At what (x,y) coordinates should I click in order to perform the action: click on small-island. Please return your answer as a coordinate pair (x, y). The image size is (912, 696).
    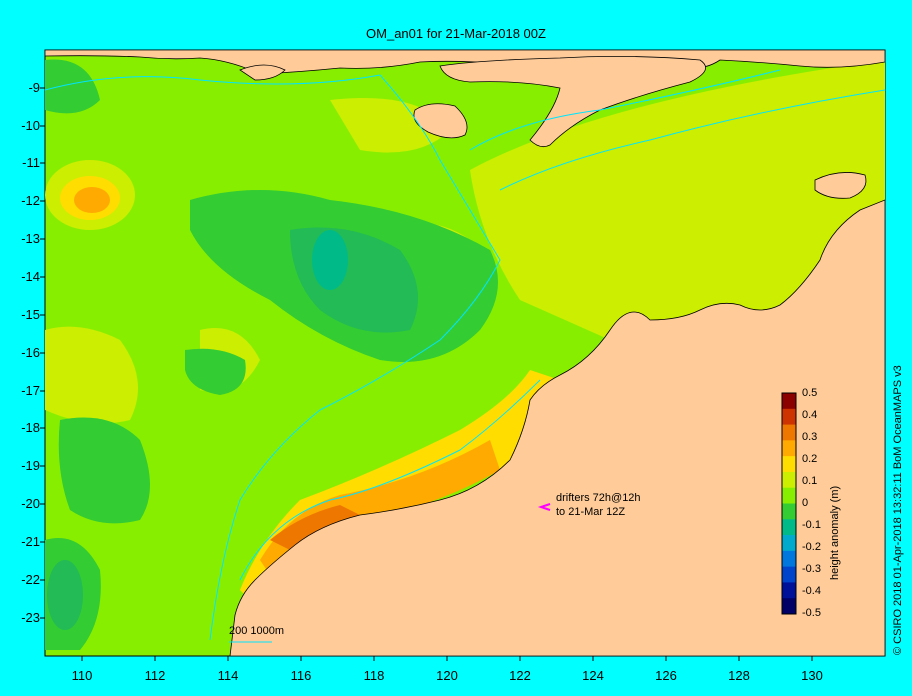
    Looking at the image, I should click on (262, 72).